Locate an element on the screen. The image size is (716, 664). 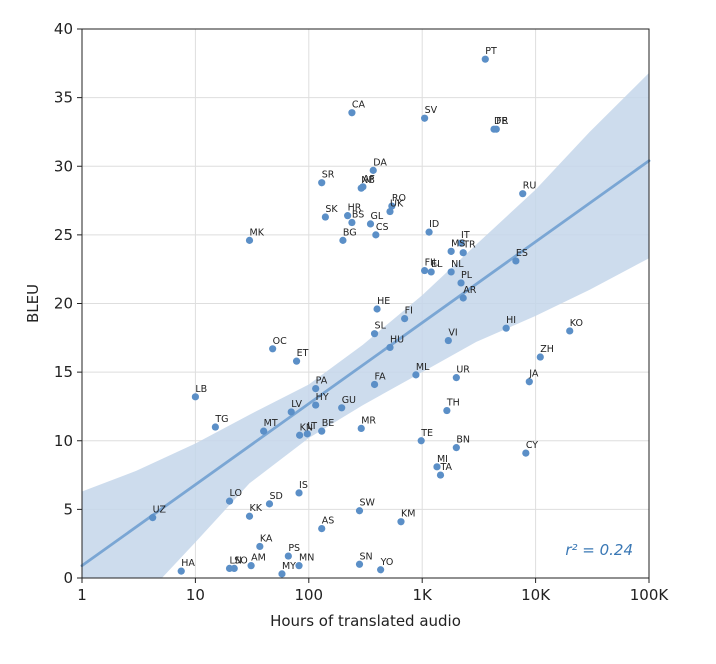
point-label: TH is located at coordinates (453, 403).